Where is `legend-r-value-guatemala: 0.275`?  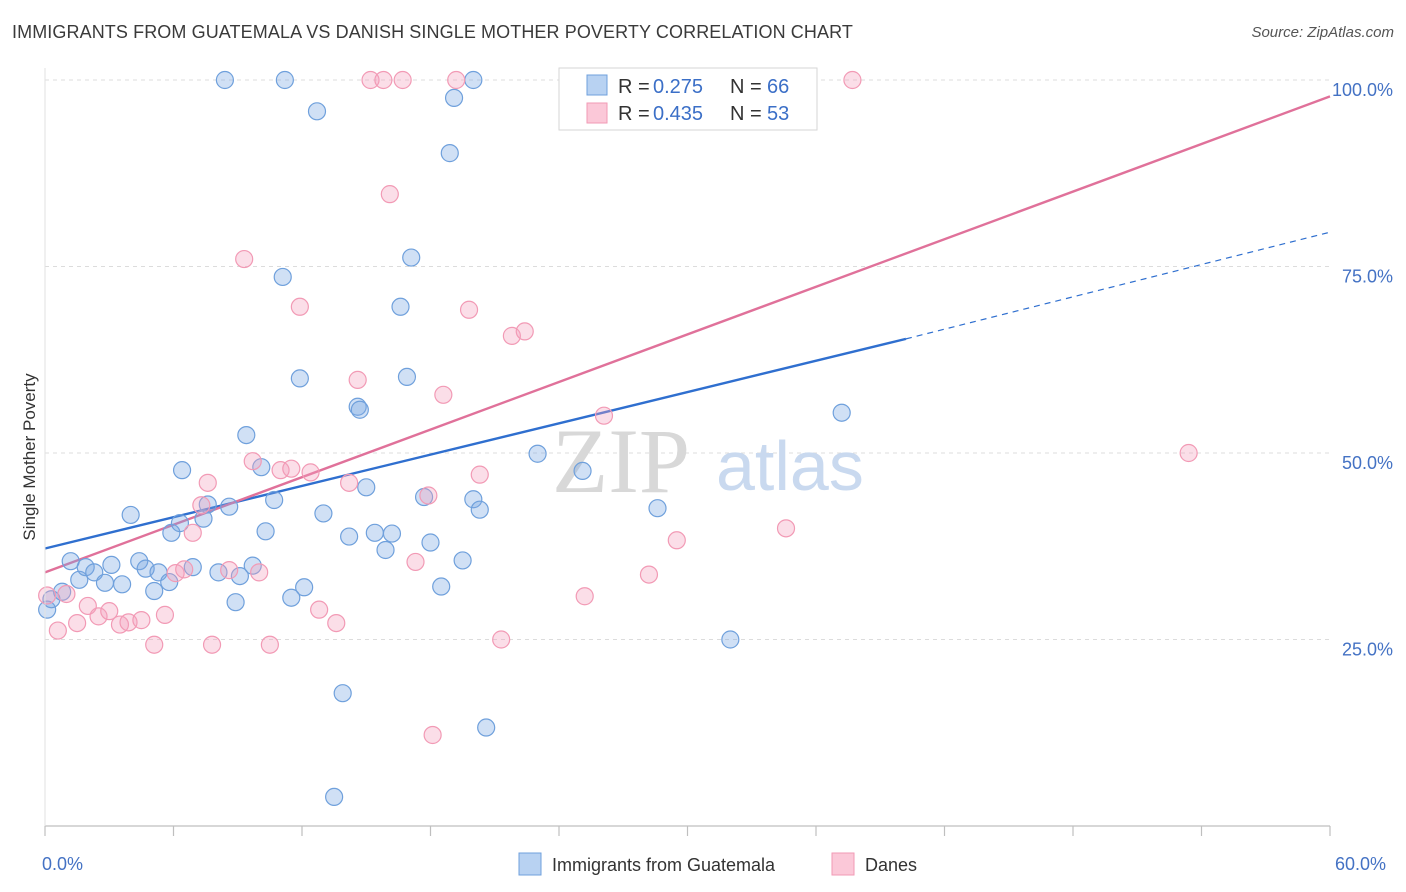 legend-r-value-guatemala: 0.275 is located at coordinates (678, 87).